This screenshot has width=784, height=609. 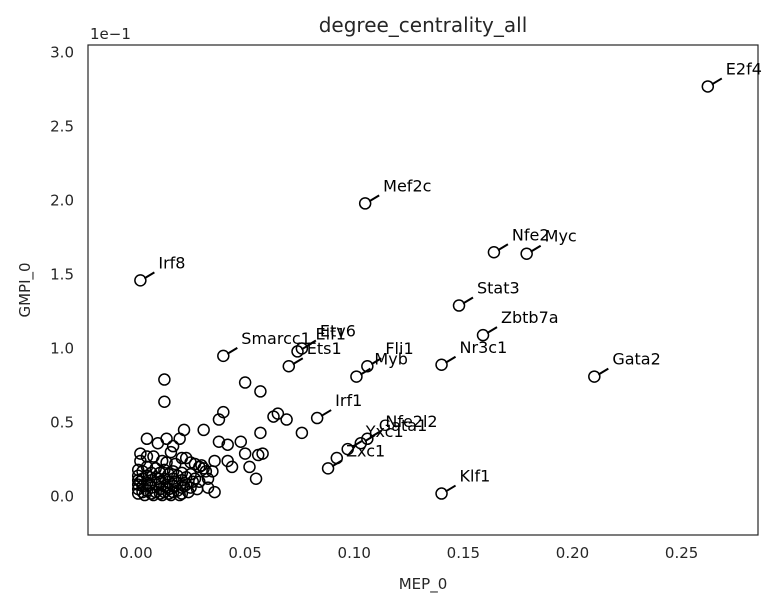 What do you see at coordinates (338, 330) in the screenshot?
I see `point-label: Etv6` at bounding box center [338, 330].